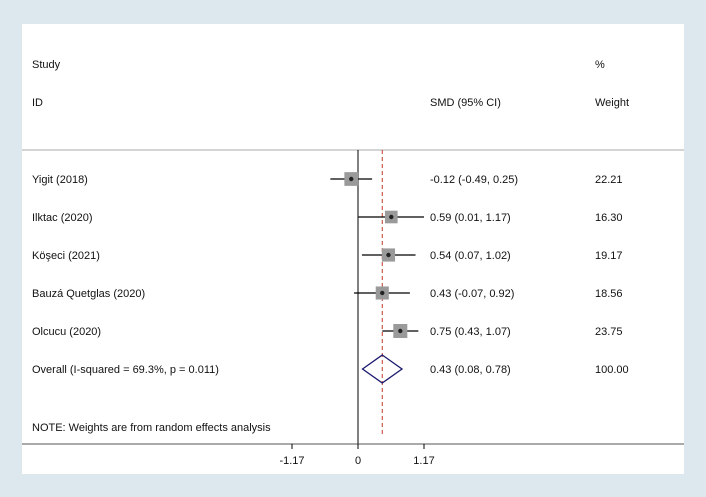 The height and width of the screenshot is (497, 706). I want to click on study-row: Yigit (2018) -0.12 (-0.49, 0.25) 22.21, so click(327, 179).